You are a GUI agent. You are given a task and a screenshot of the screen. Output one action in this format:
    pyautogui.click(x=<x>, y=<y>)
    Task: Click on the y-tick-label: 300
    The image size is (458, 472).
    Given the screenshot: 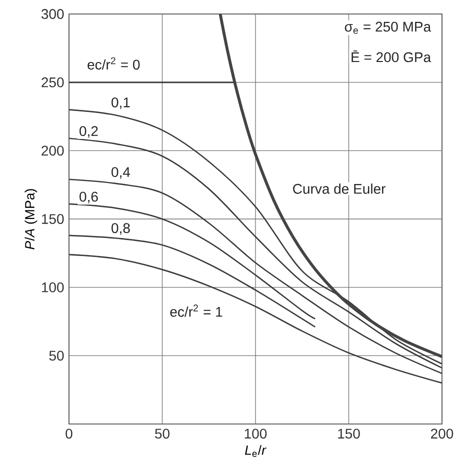 What is the action you would take?
    pyautogui.click(x=52, y=14)
    